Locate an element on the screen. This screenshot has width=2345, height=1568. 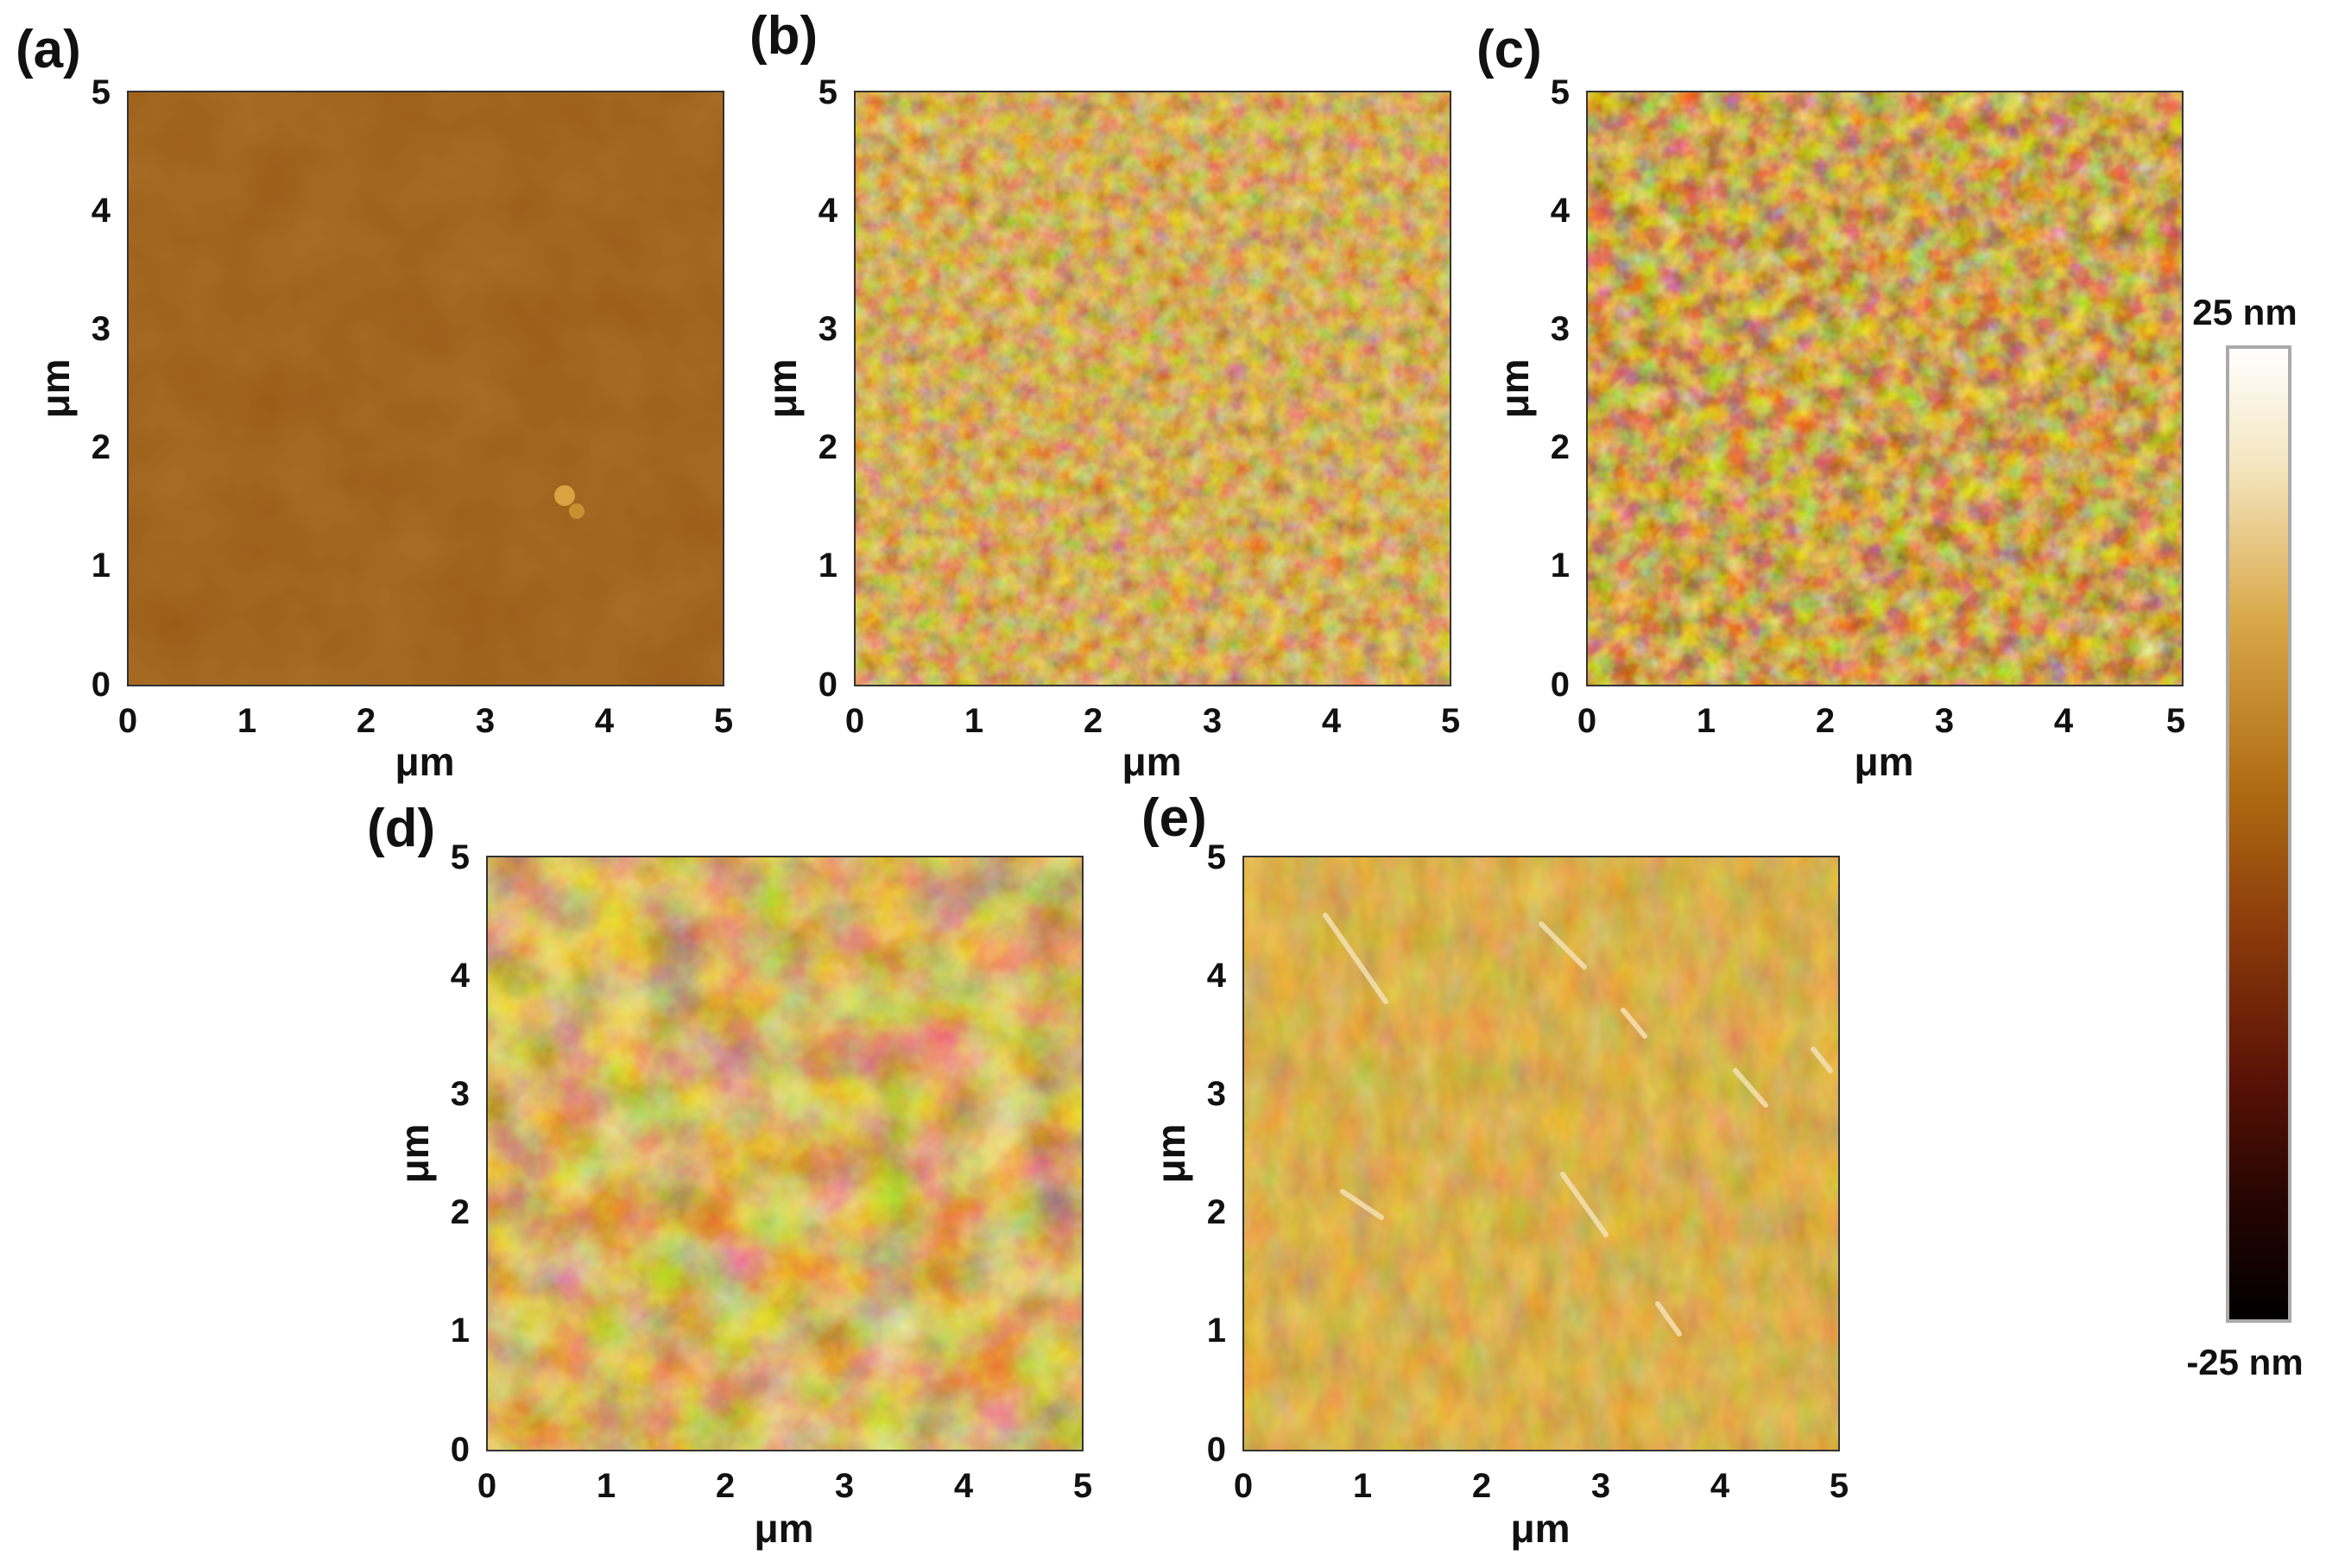
panel-e: (e) 5 4 3 2 1 0 0 1 2 3 4 5 is located at coordinates (1495, 1169).